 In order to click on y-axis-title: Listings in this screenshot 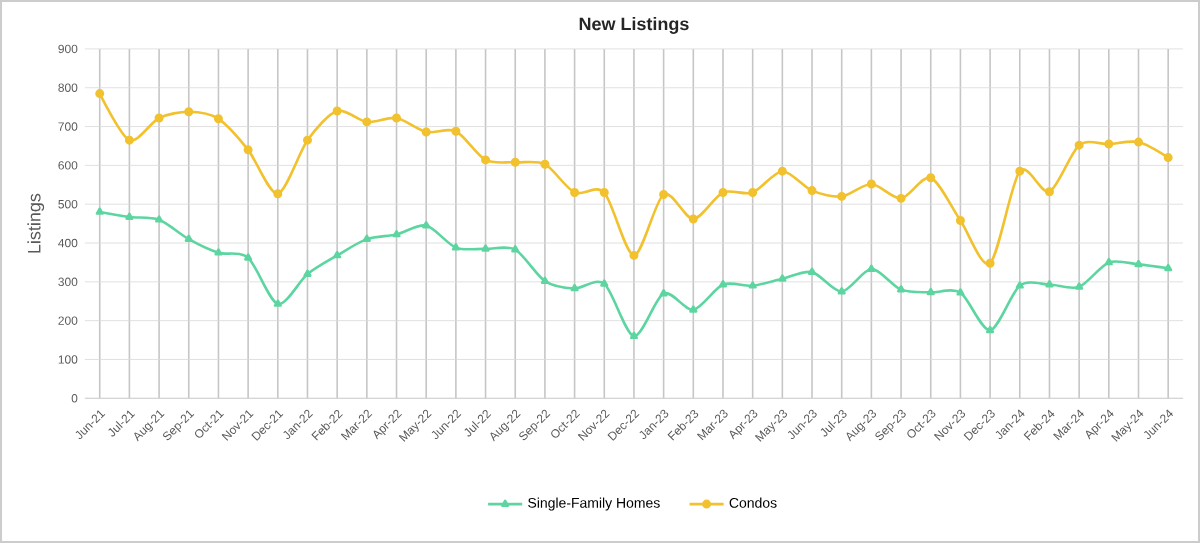, I will do `click(36, 224)`.